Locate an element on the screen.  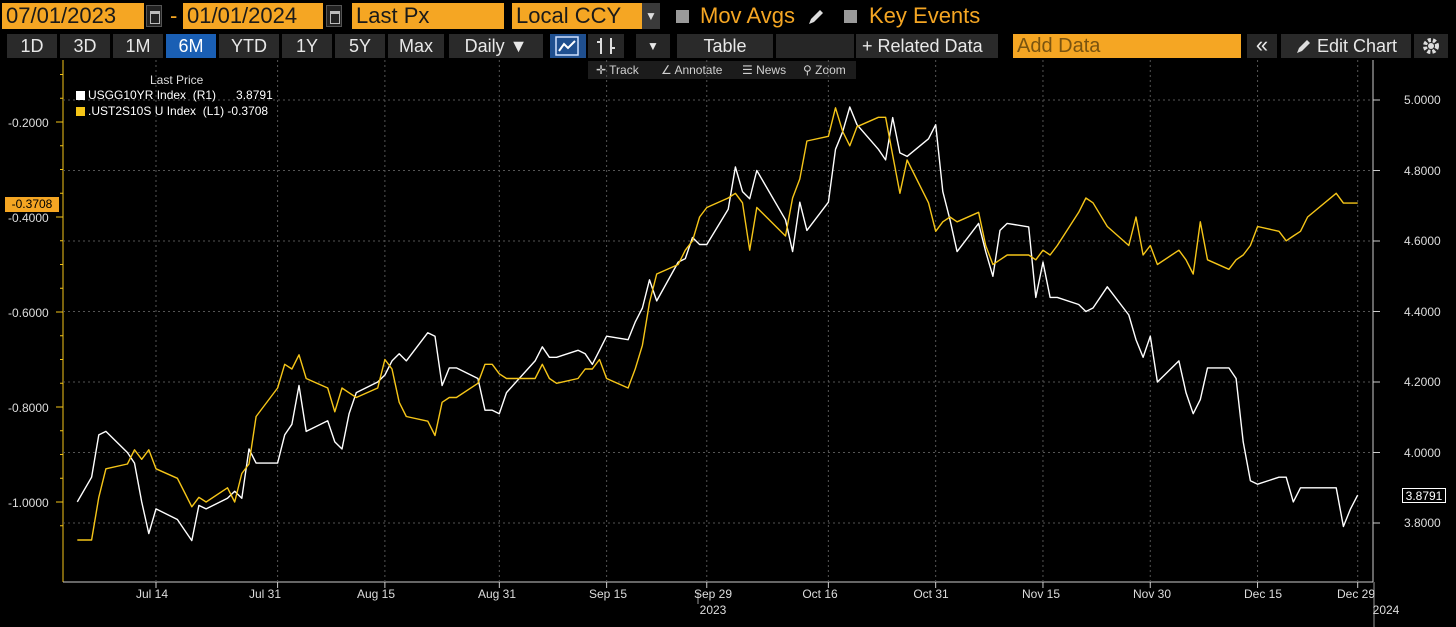
magnifier-icon: ⚲ is located at coordinates (809, 70).